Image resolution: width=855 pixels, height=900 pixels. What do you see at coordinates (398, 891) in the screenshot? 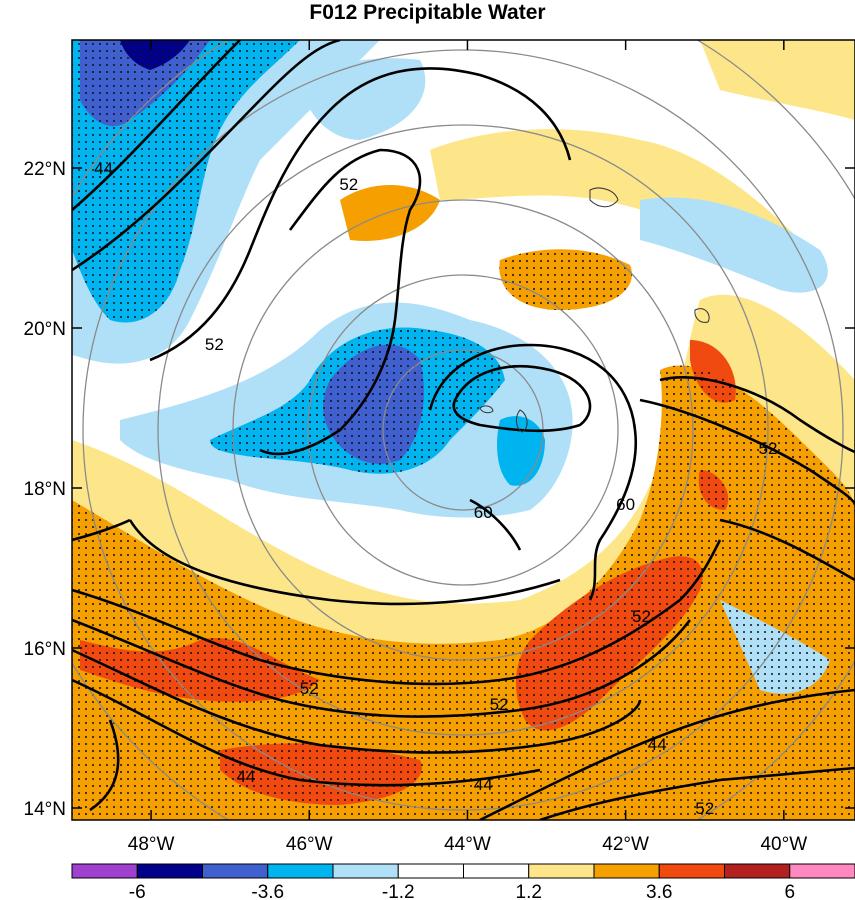
I see `colorbar-label: -1.2` at bounding box center [398, 891].